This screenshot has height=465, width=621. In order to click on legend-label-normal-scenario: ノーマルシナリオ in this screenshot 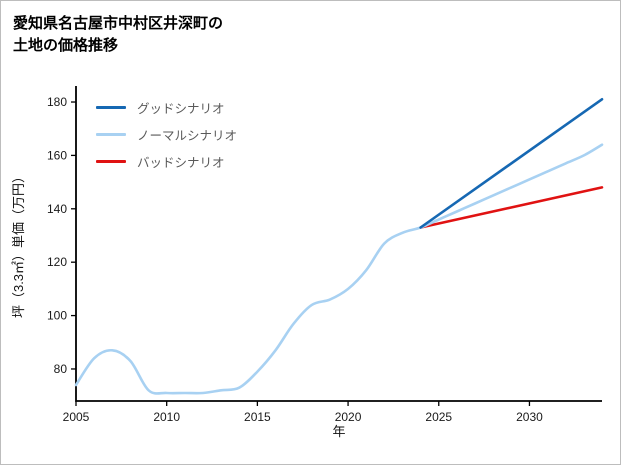, I will do `click(187, 136)`.